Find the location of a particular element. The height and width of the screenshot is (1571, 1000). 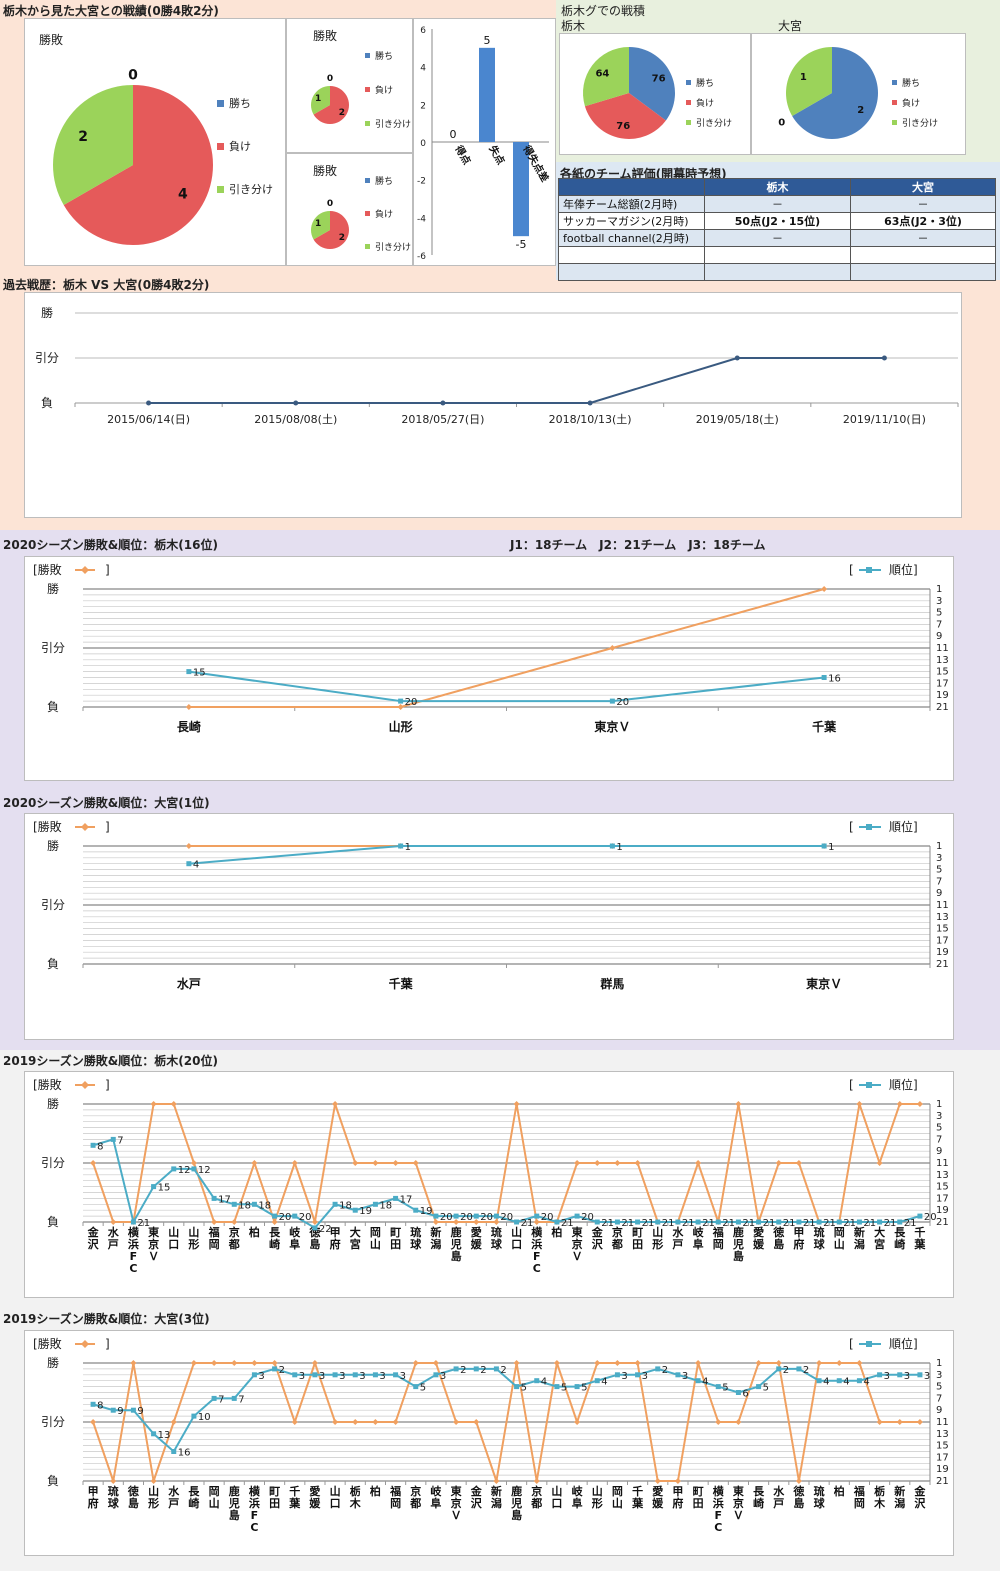

rank-y-tick: 21 is located at coordinates (942, 1481).